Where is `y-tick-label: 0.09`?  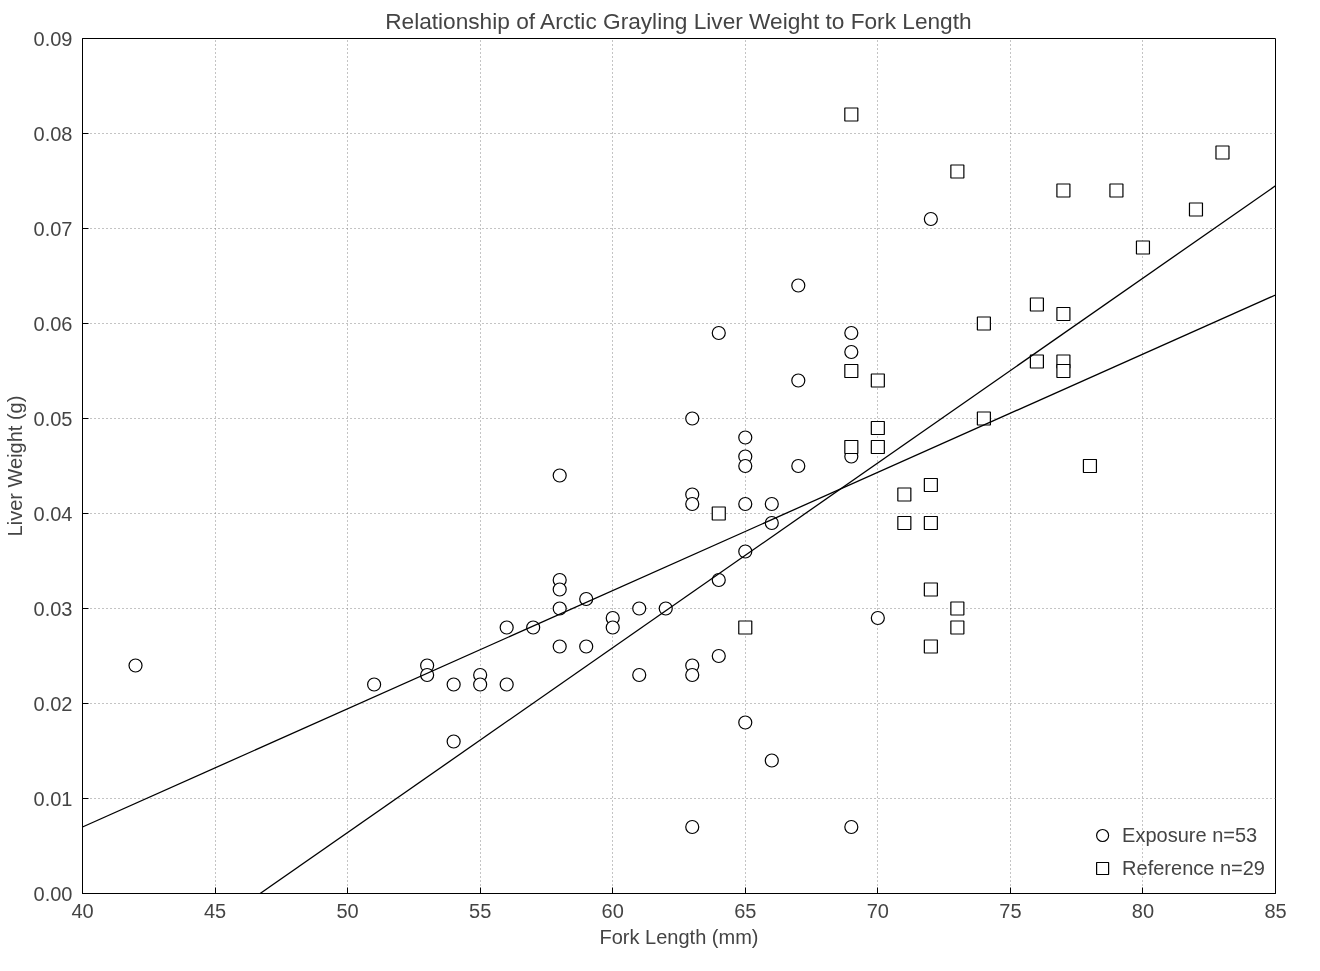
y-tick-label: 0.09 is located at coordinates (53, 38).